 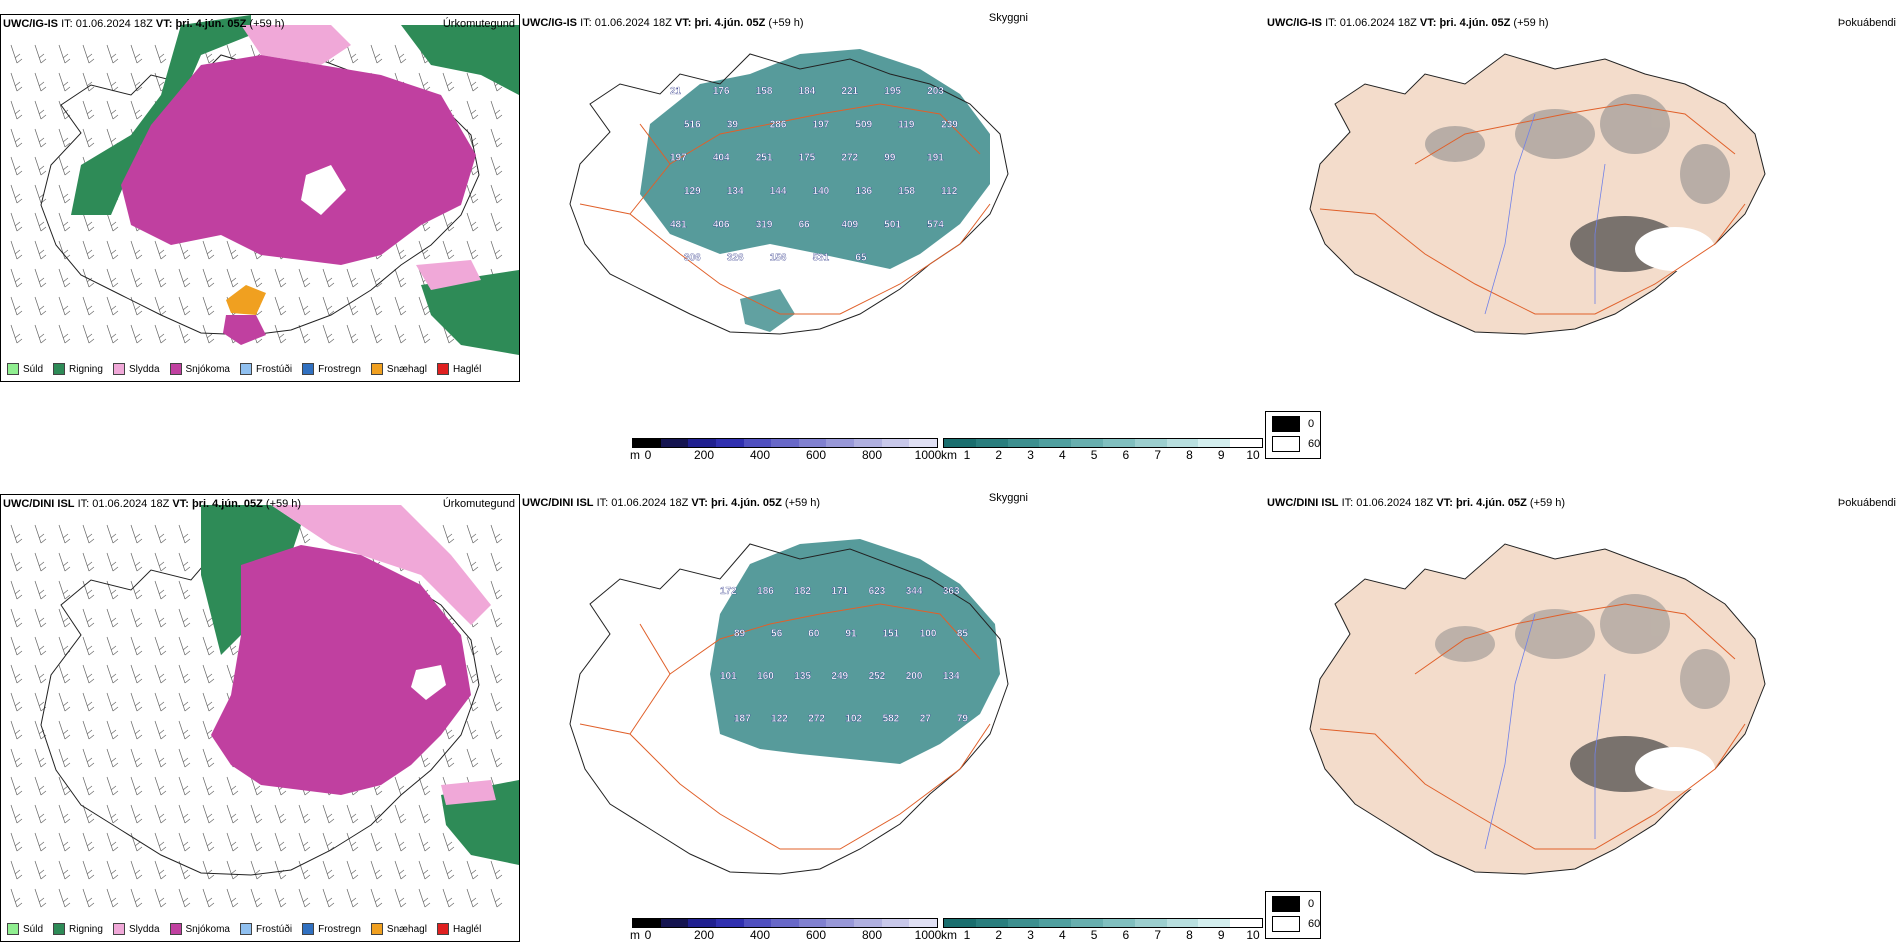 What do you see at coordinates (872, 935) in the screenshot?
I see `colorbar-tick: 800` at bounding box center [872, 935].